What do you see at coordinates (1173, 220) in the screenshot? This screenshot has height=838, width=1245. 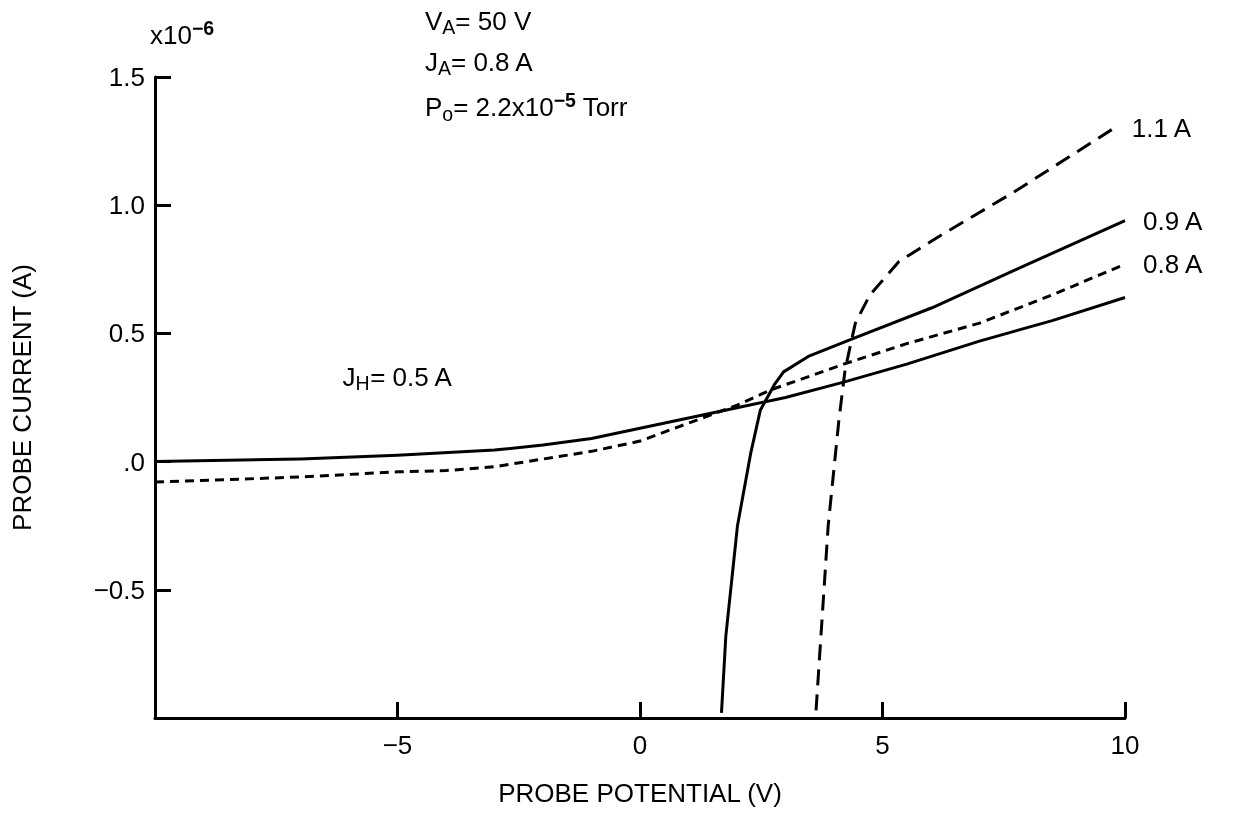 I see `series-label: 0.9 A` at bounding box center [1173, 220].